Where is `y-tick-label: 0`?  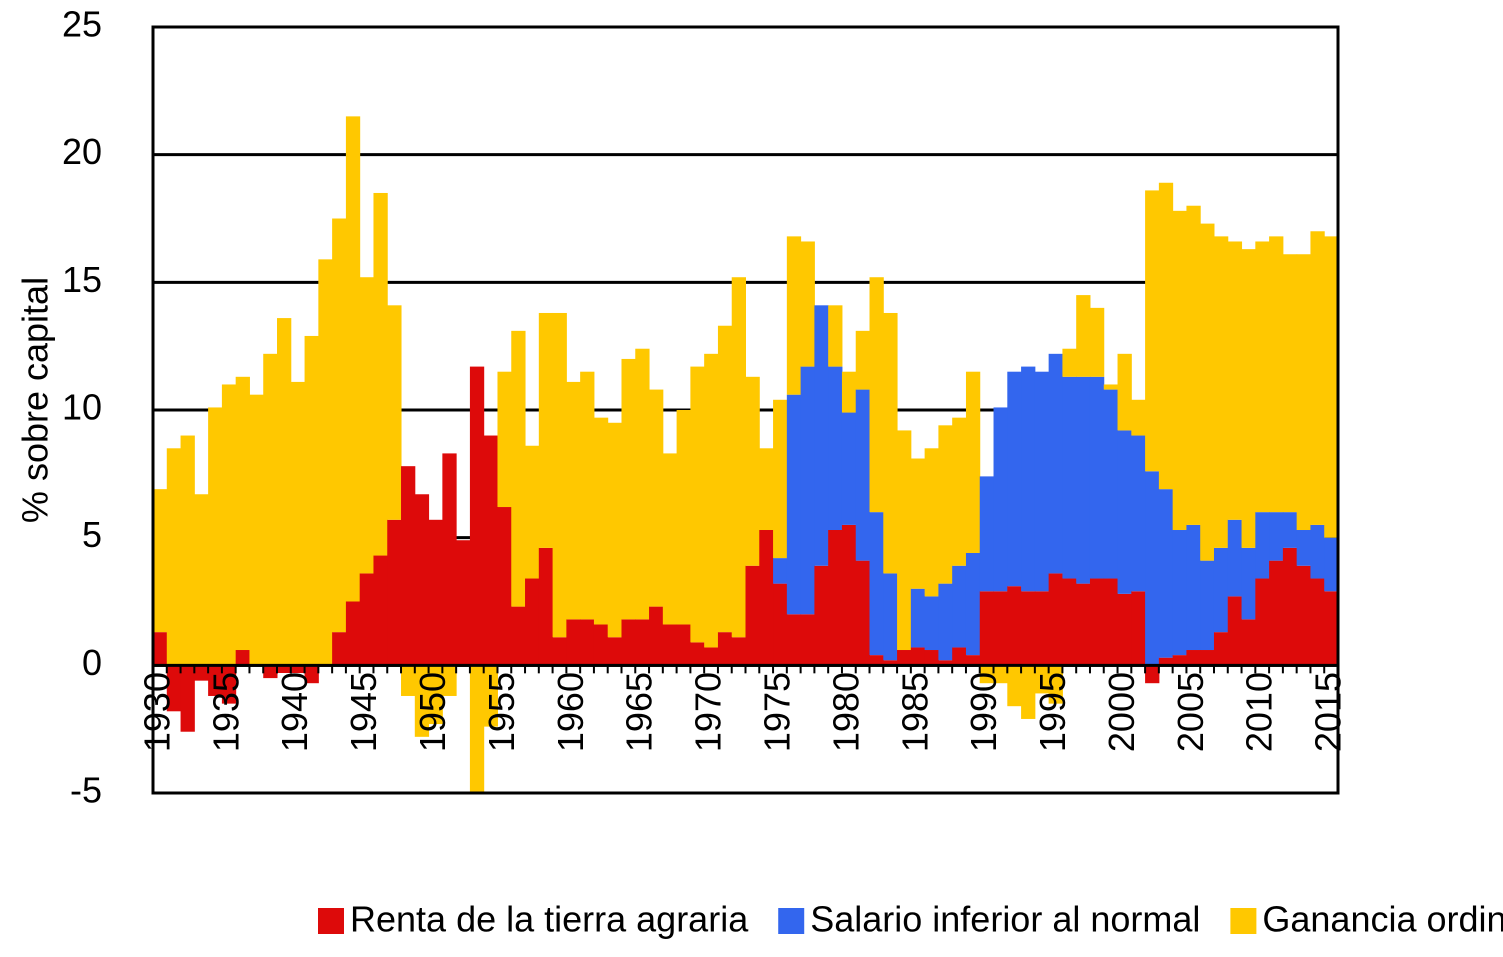
y-tick-label: 0 is located at coordinates (92, 662).